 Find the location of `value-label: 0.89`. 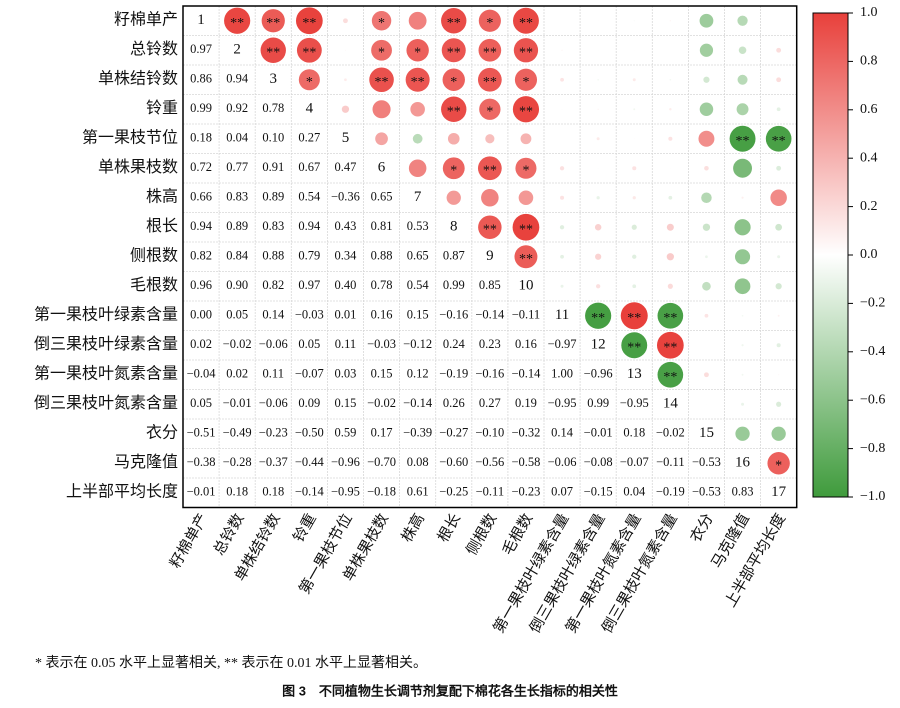

value-label: 0.89 is located at coordinates (273, 197).